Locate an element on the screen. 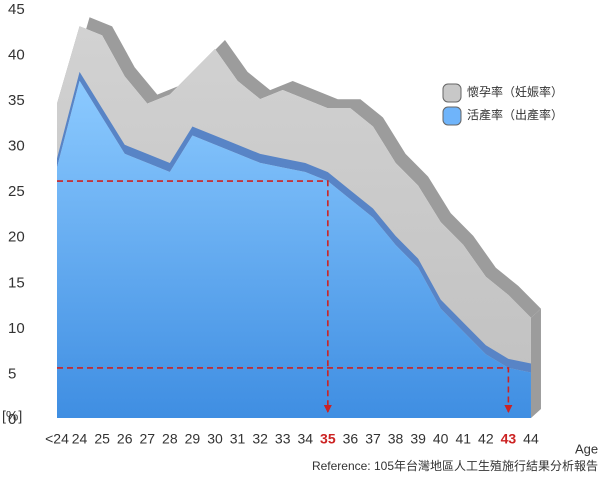  x-tick-label: 36 is located at coordinates (351, 439).